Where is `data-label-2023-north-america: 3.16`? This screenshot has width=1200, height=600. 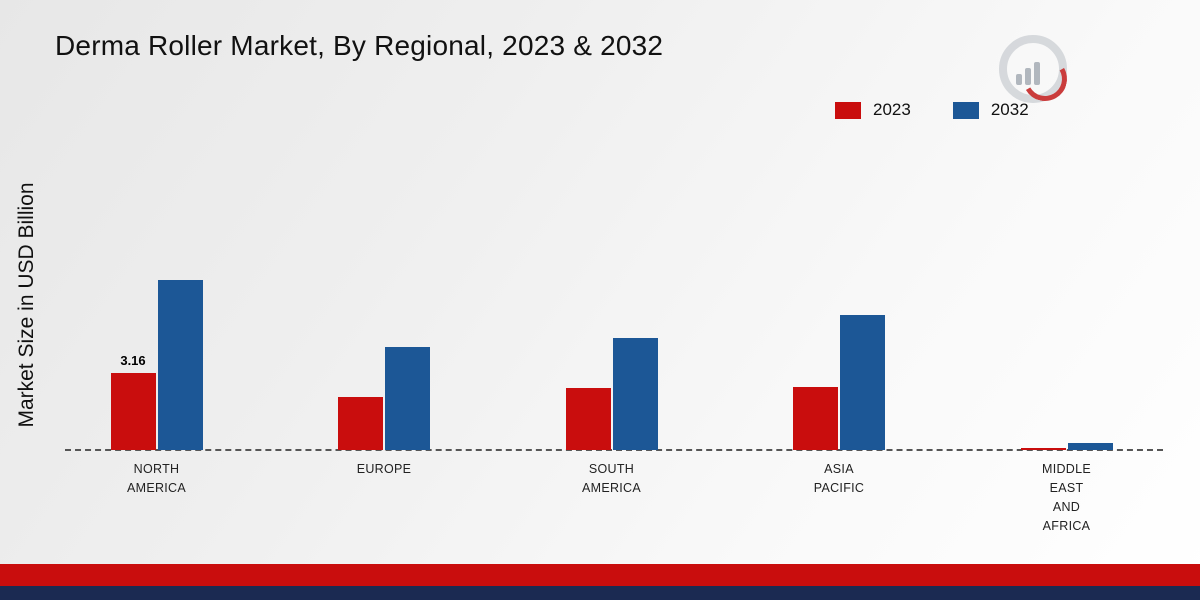 data-label-2023-north-america: 3.16 is located at coordinates (133, 360).